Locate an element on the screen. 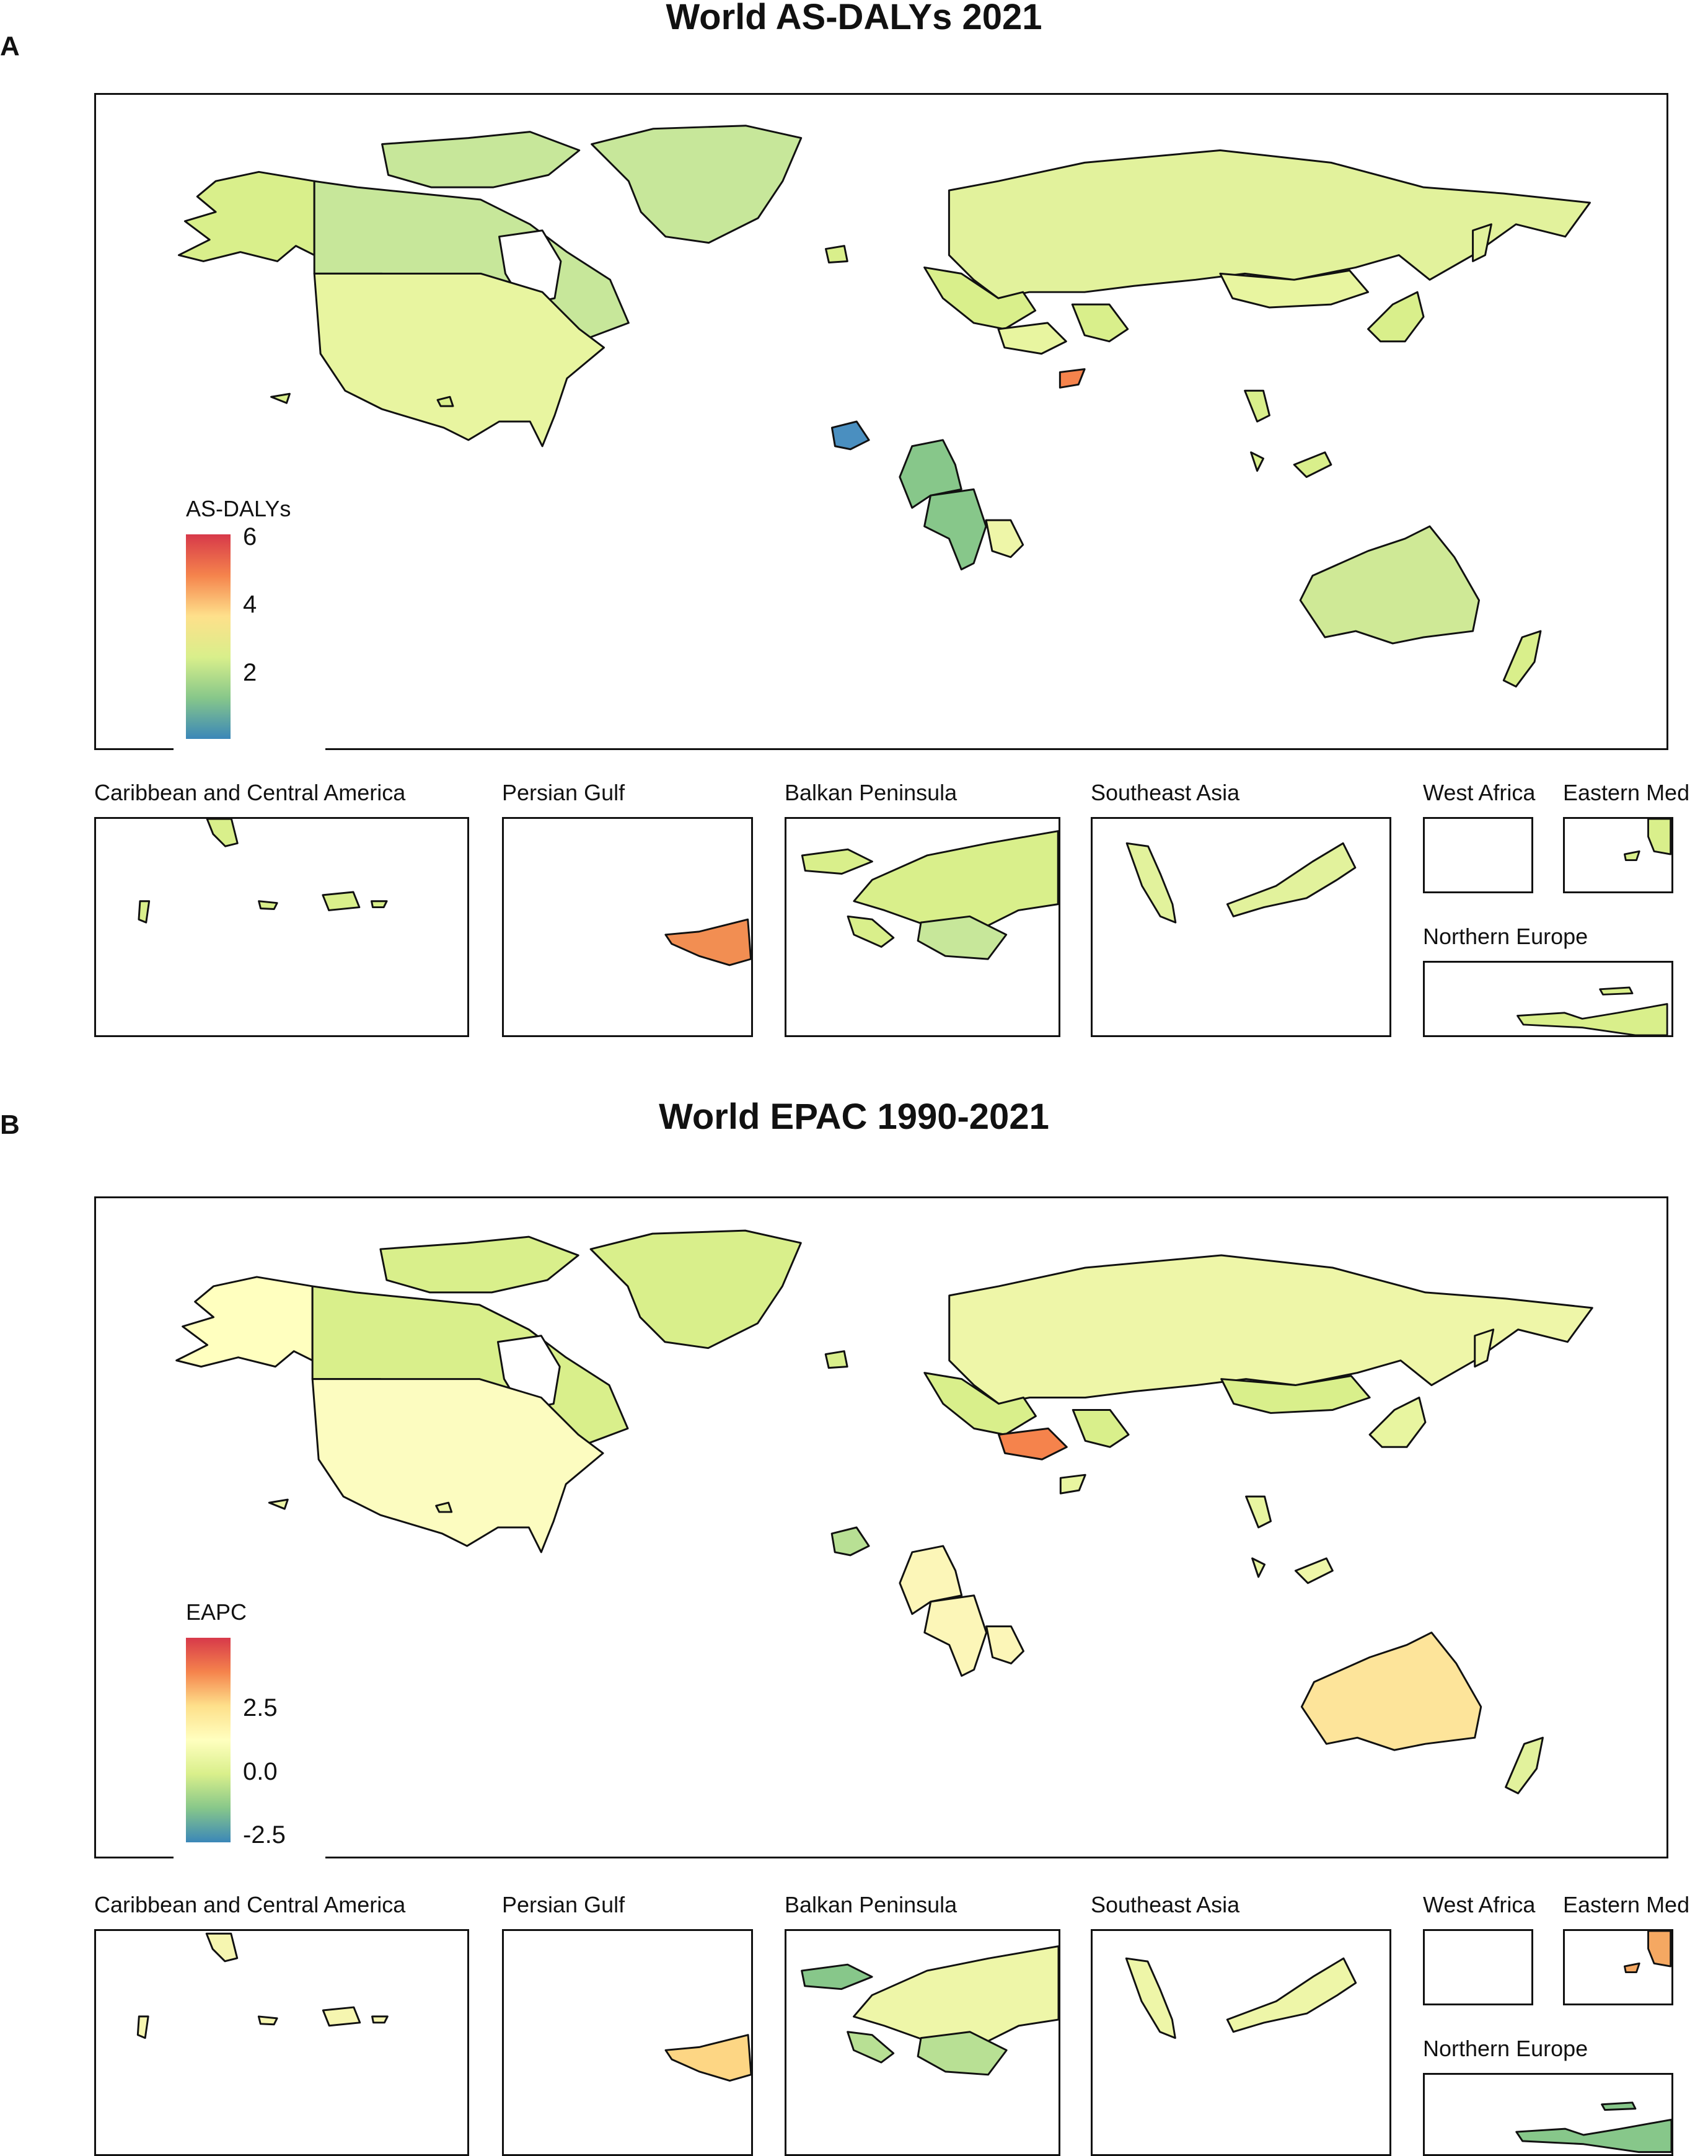 This screenshot has height=2156, width=1708. inset-southeast-asia-svg is located at coordinates (1241, 1998).